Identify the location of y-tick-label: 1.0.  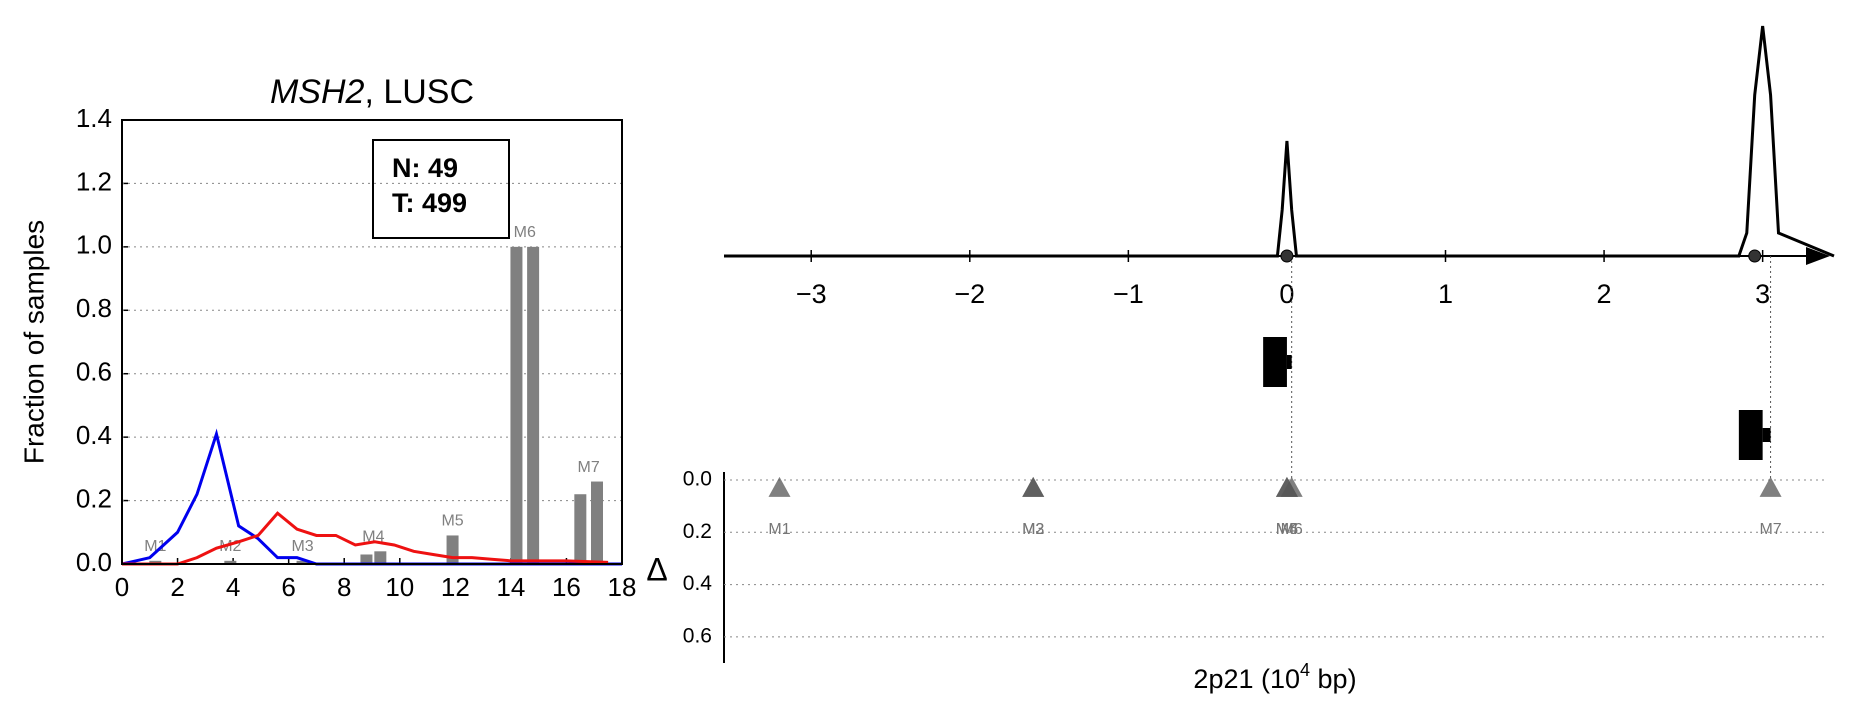
(94, 245).